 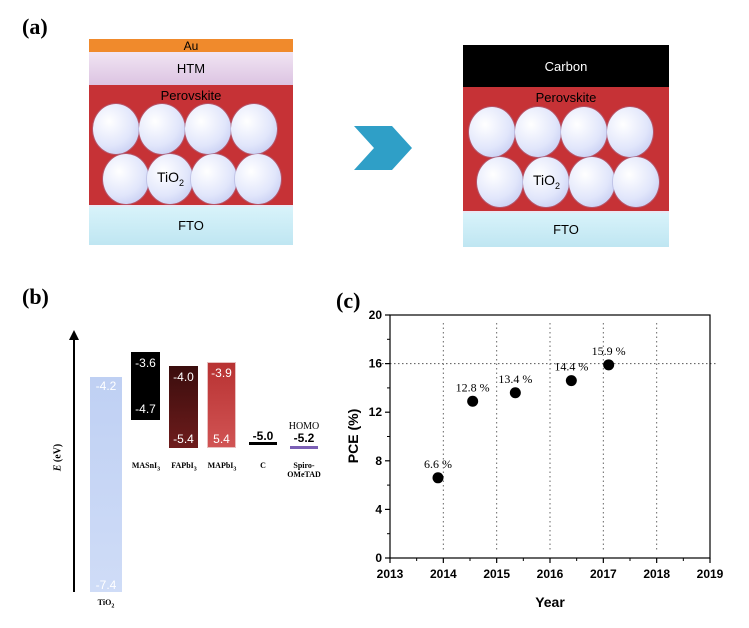 I want to click on left-device-stack: Au HTM Perovskite TiO2 FTO, so click(x=191, y=141).